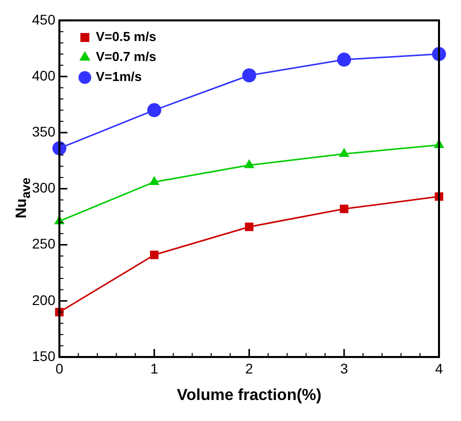 The width and height of the screenshot is (461, 421). What do you see at coordinates (44, 300) in the screenshot?
I see `y-tick-label: 200` at bounding box center [44, 300].